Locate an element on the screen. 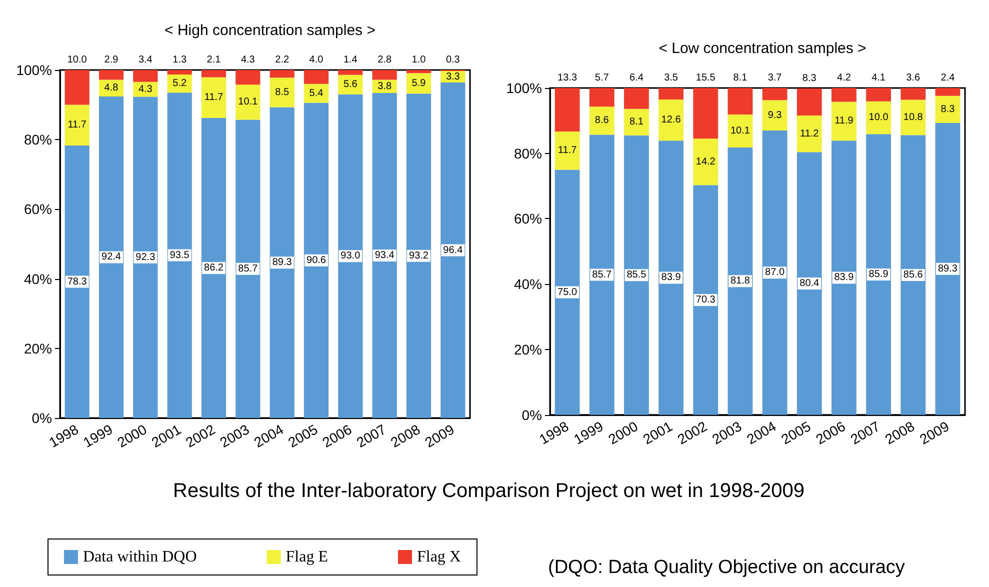 The image size is (989, 587). data-label: 96.4 is located at coordinates (453, 250).